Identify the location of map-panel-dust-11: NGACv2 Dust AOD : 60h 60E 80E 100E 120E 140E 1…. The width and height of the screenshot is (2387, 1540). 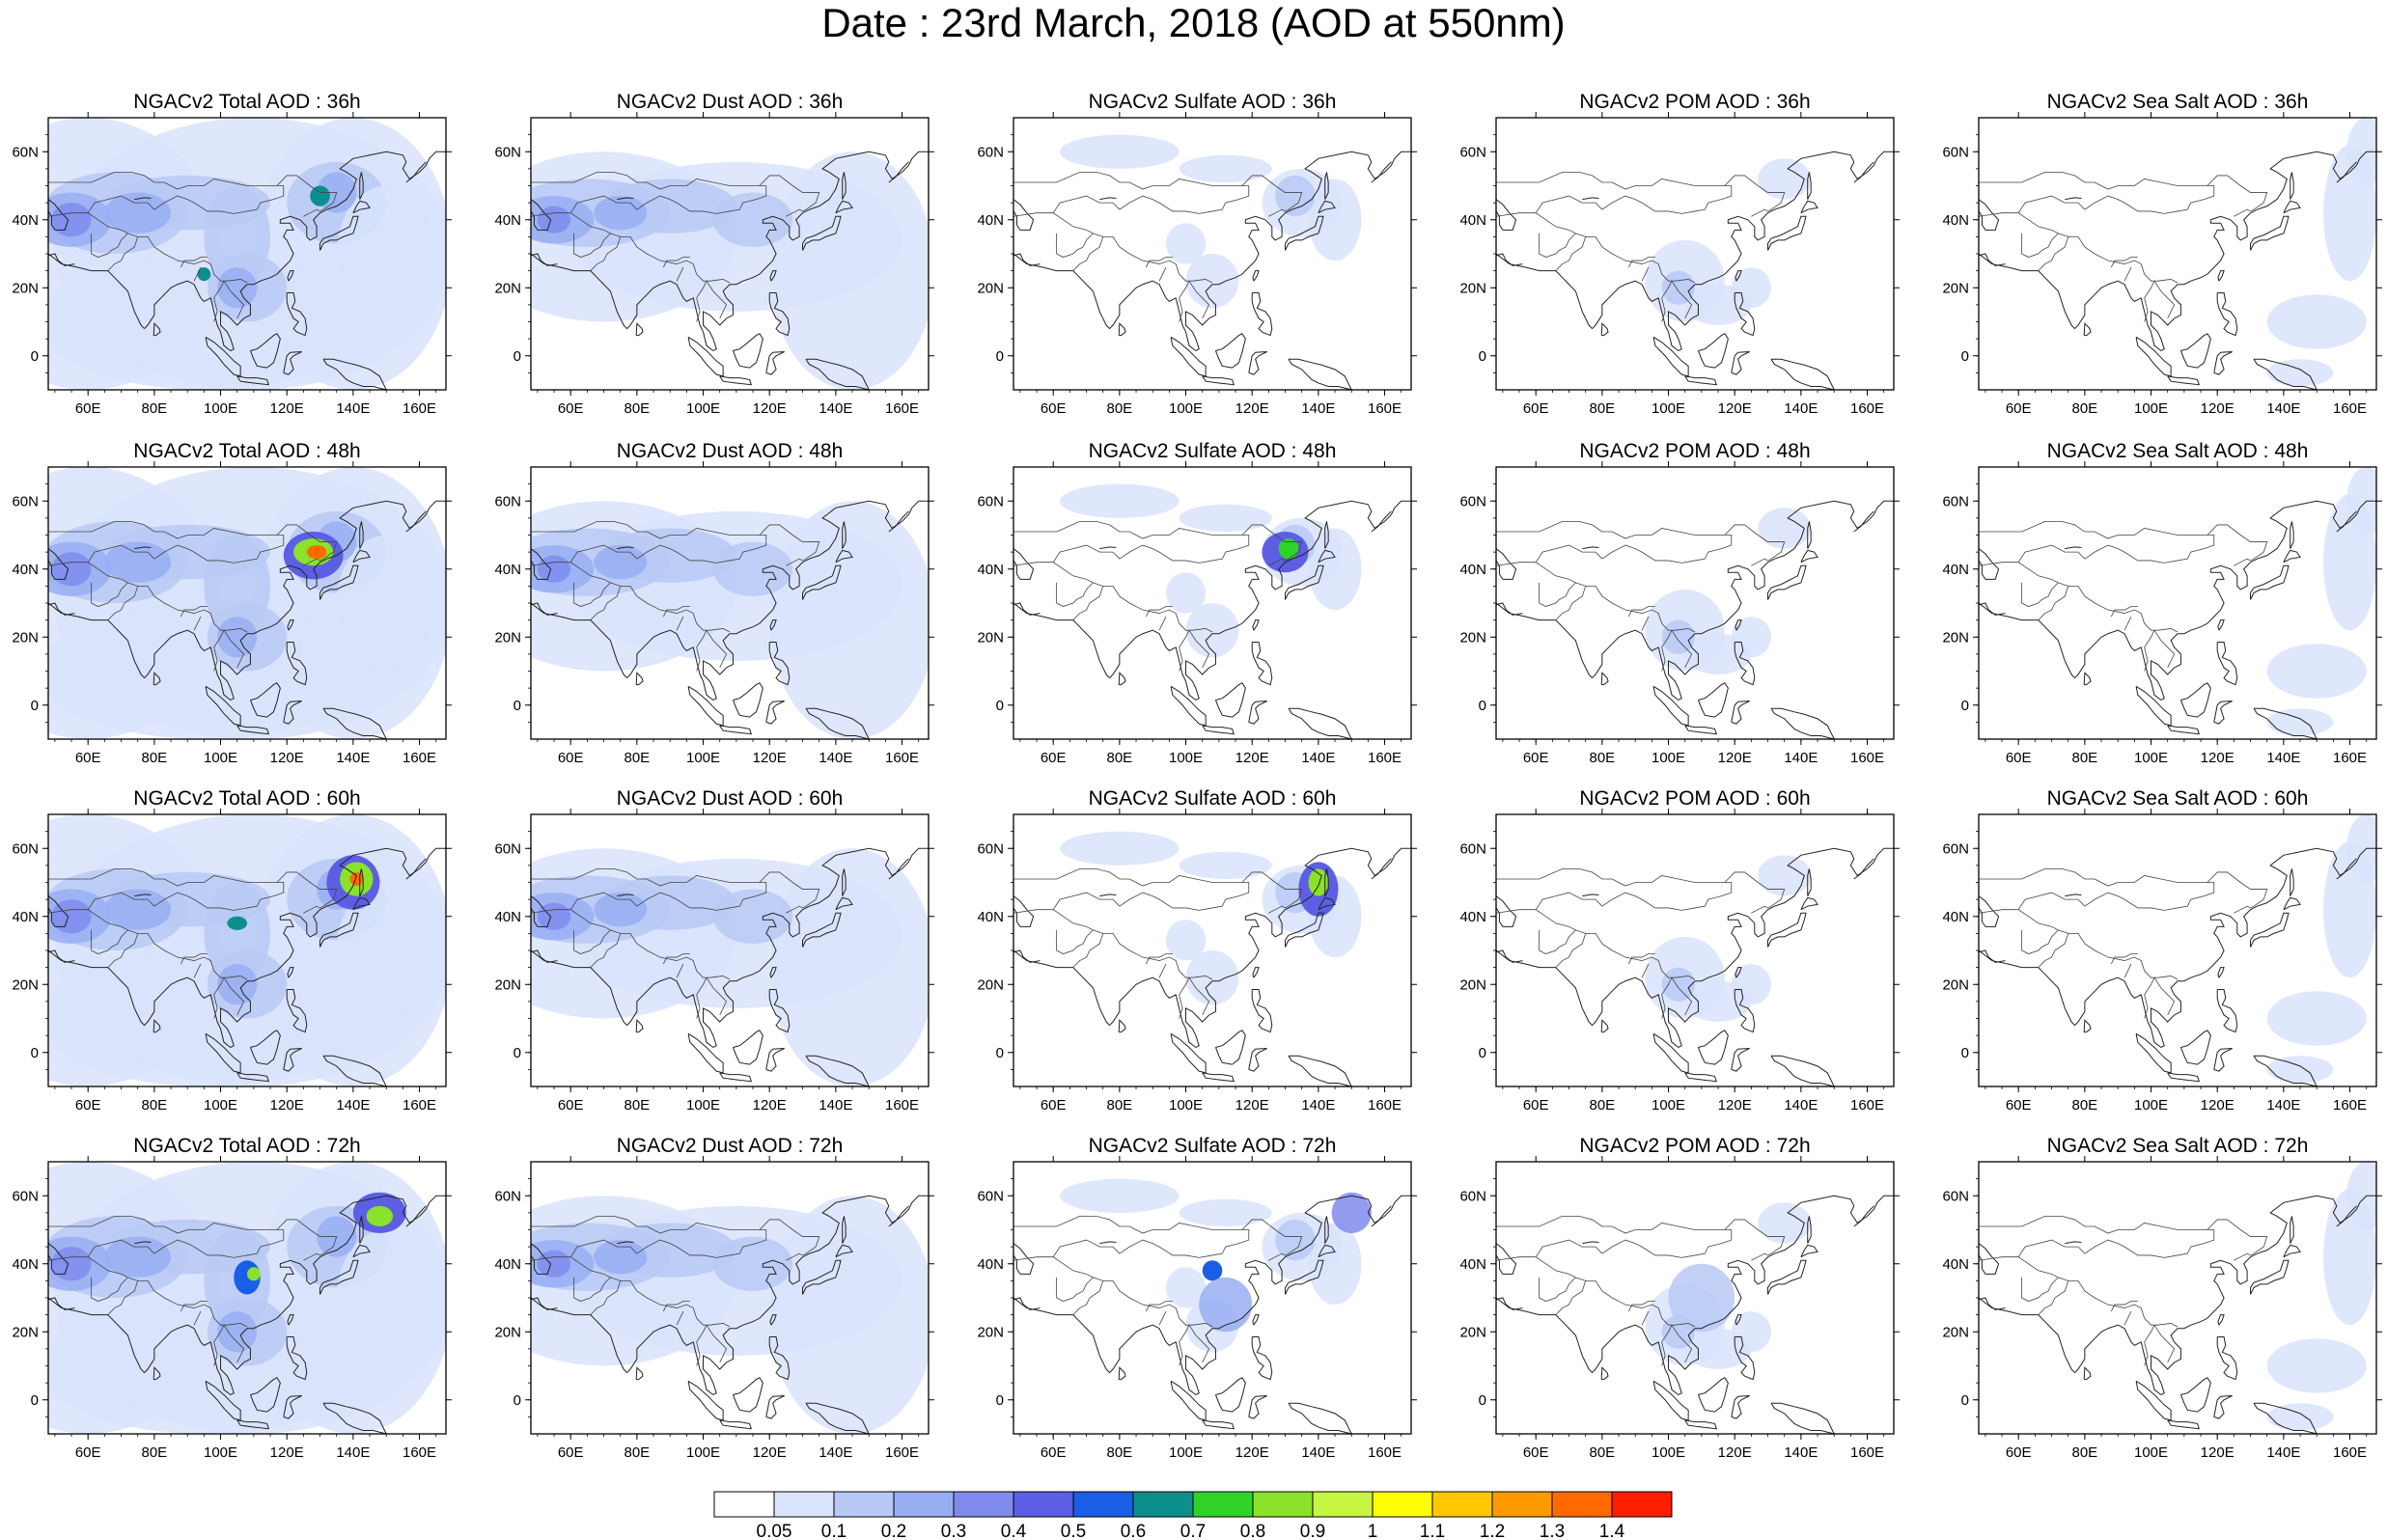
(714, 950).